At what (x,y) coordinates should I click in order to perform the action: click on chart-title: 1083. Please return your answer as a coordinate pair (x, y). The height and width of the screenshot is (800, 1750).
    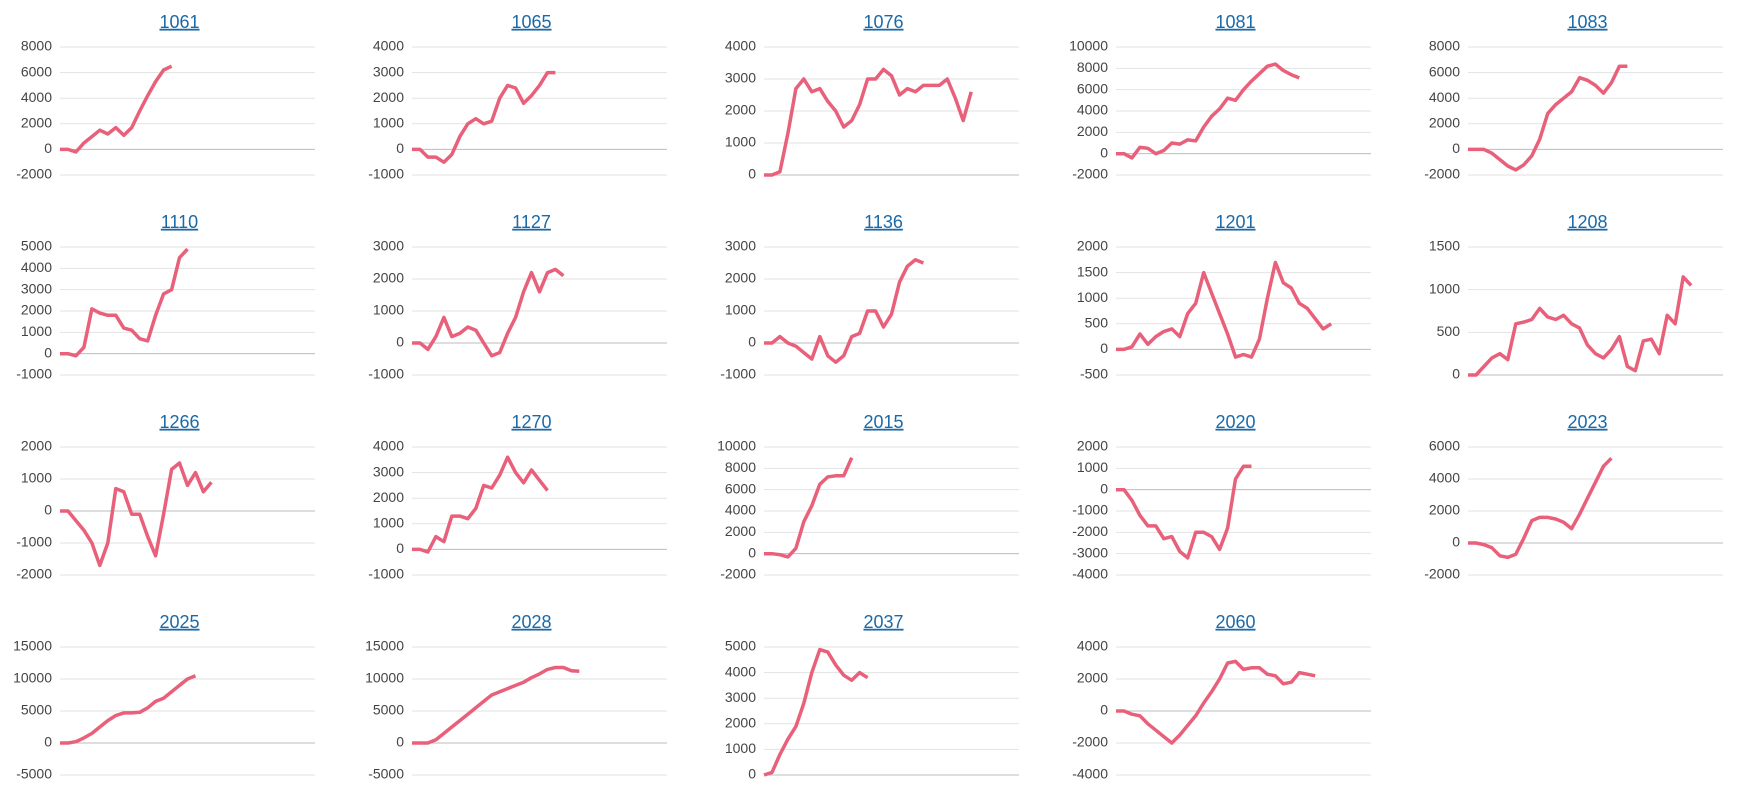
    Looking at the image, I should click on (1587, 22).